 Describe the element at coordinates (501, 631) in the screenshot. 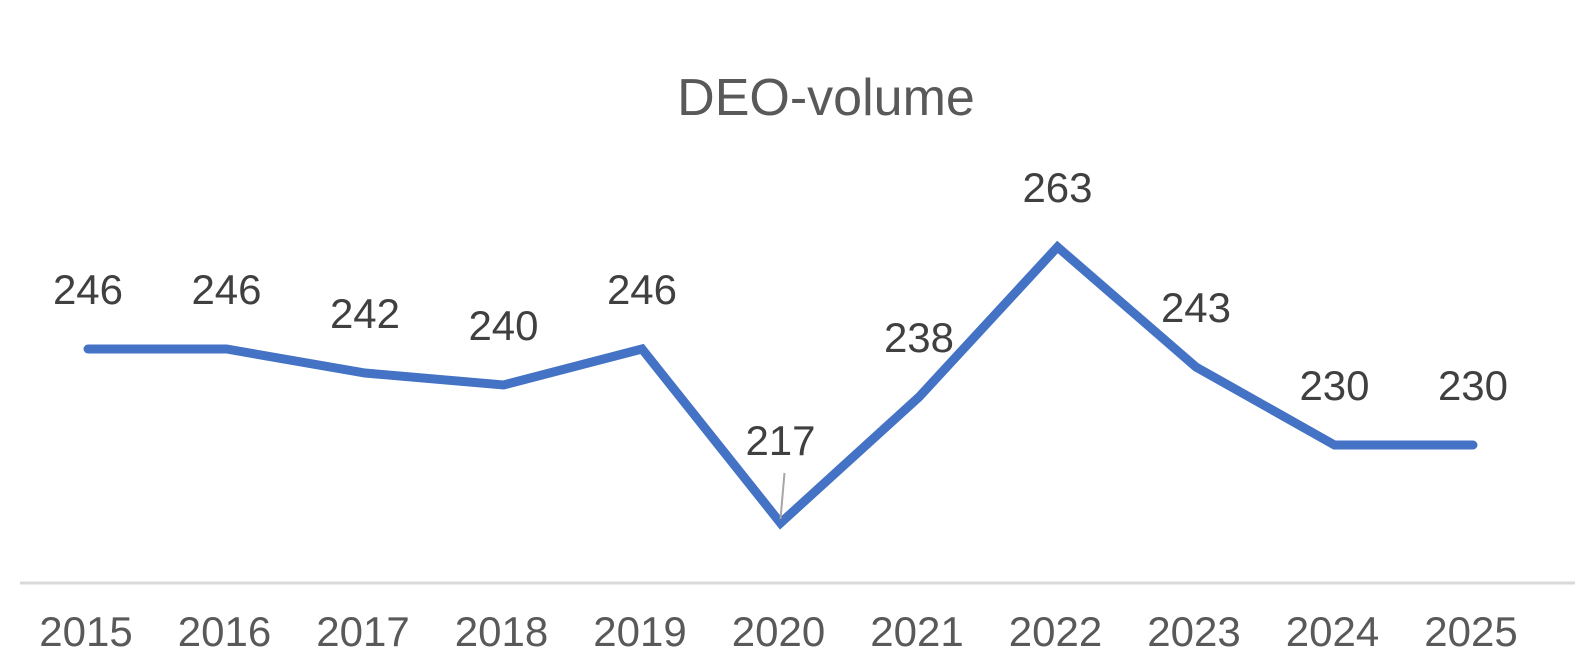

I see `x-tick-label: 2018` at that location.